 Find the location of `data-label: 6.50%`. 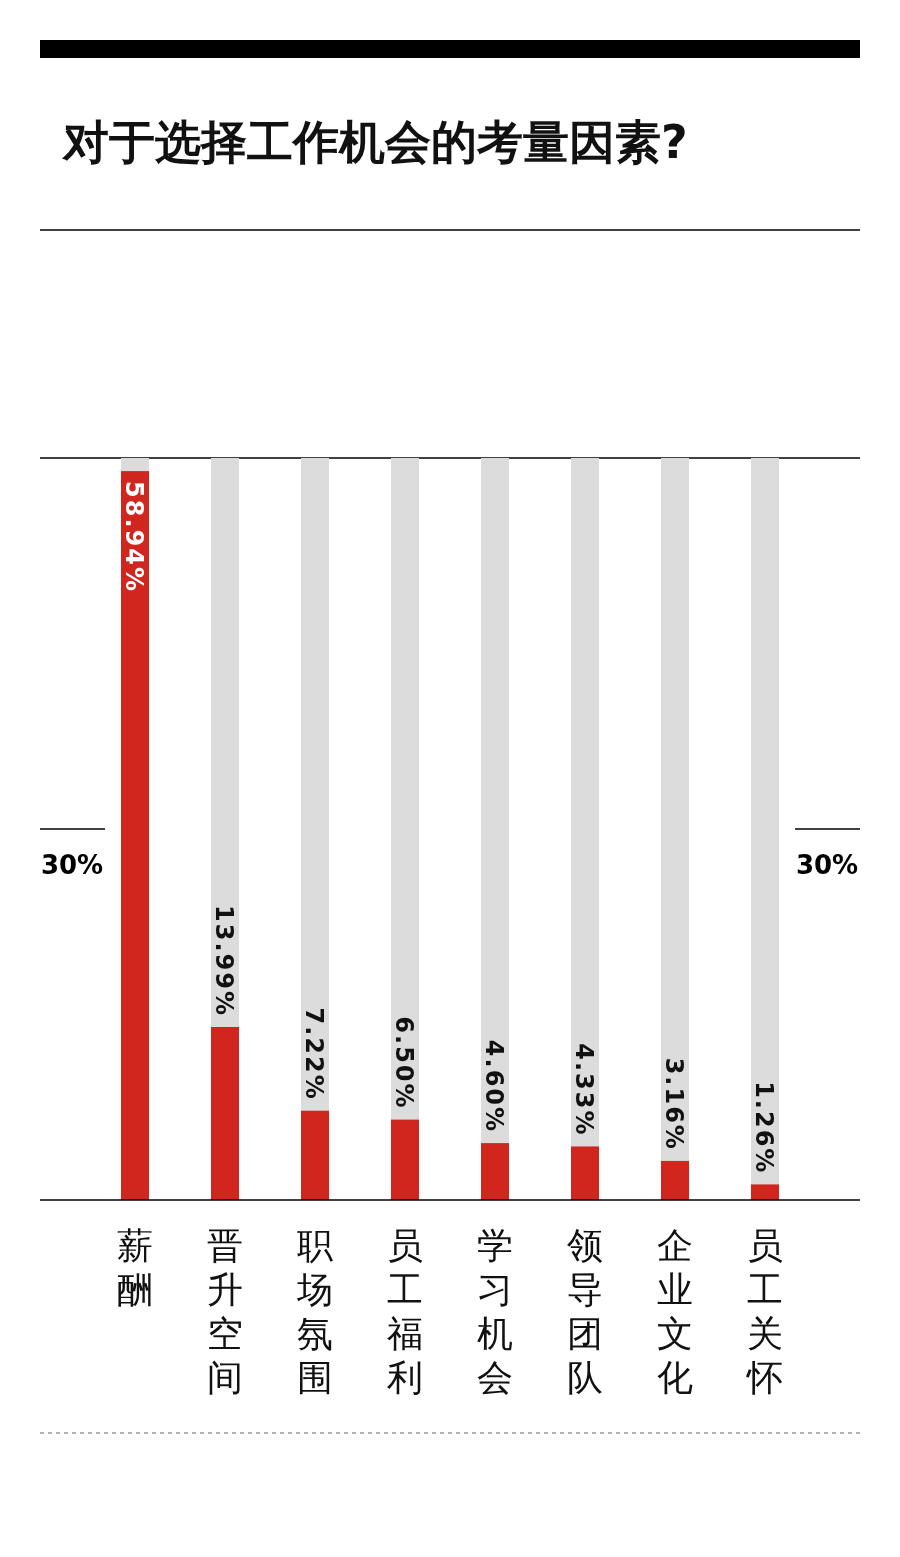

data-label: 6.50% is located at coordinates (404, 1063).